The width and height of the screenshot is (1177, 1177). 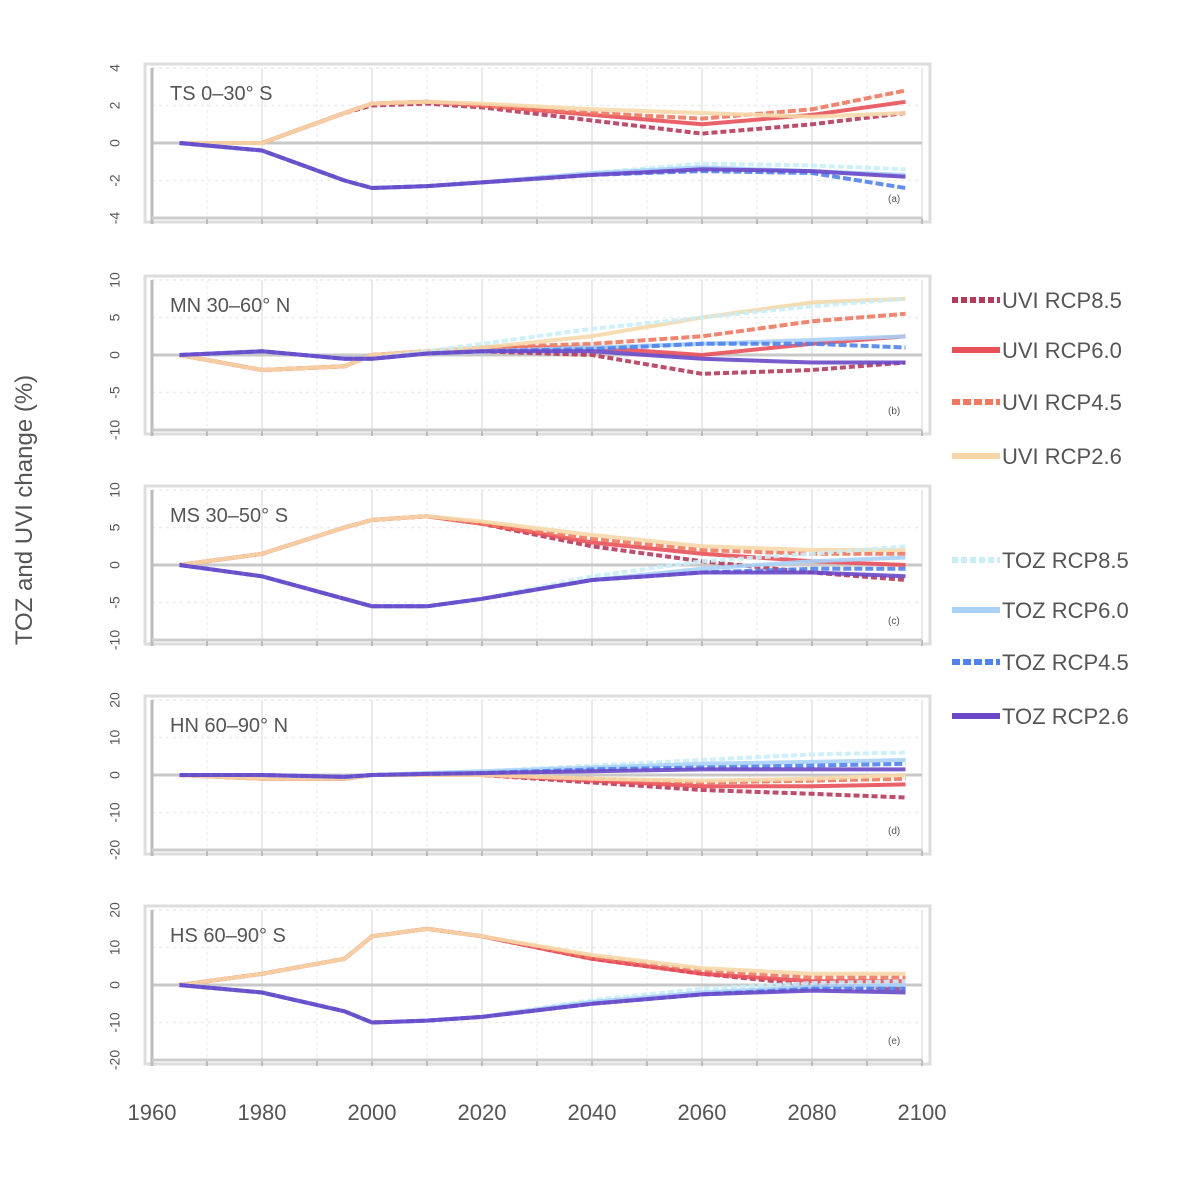 I want to click on panel-title: MN 30–60° N, so click(x=230, y=306).